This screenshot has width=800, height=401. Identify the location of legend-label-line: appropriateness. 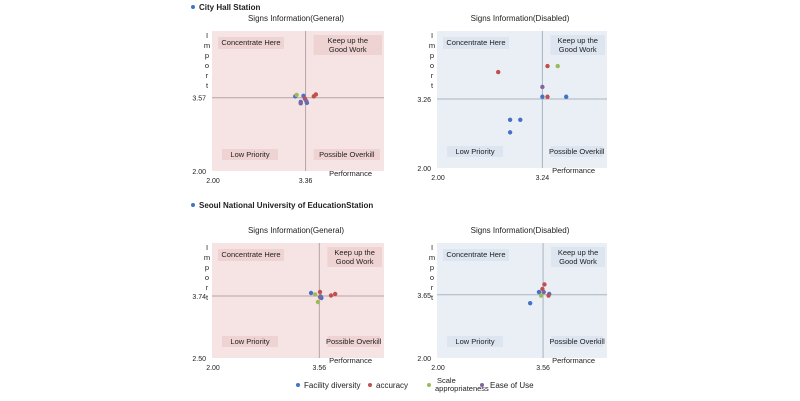
(462, 388).